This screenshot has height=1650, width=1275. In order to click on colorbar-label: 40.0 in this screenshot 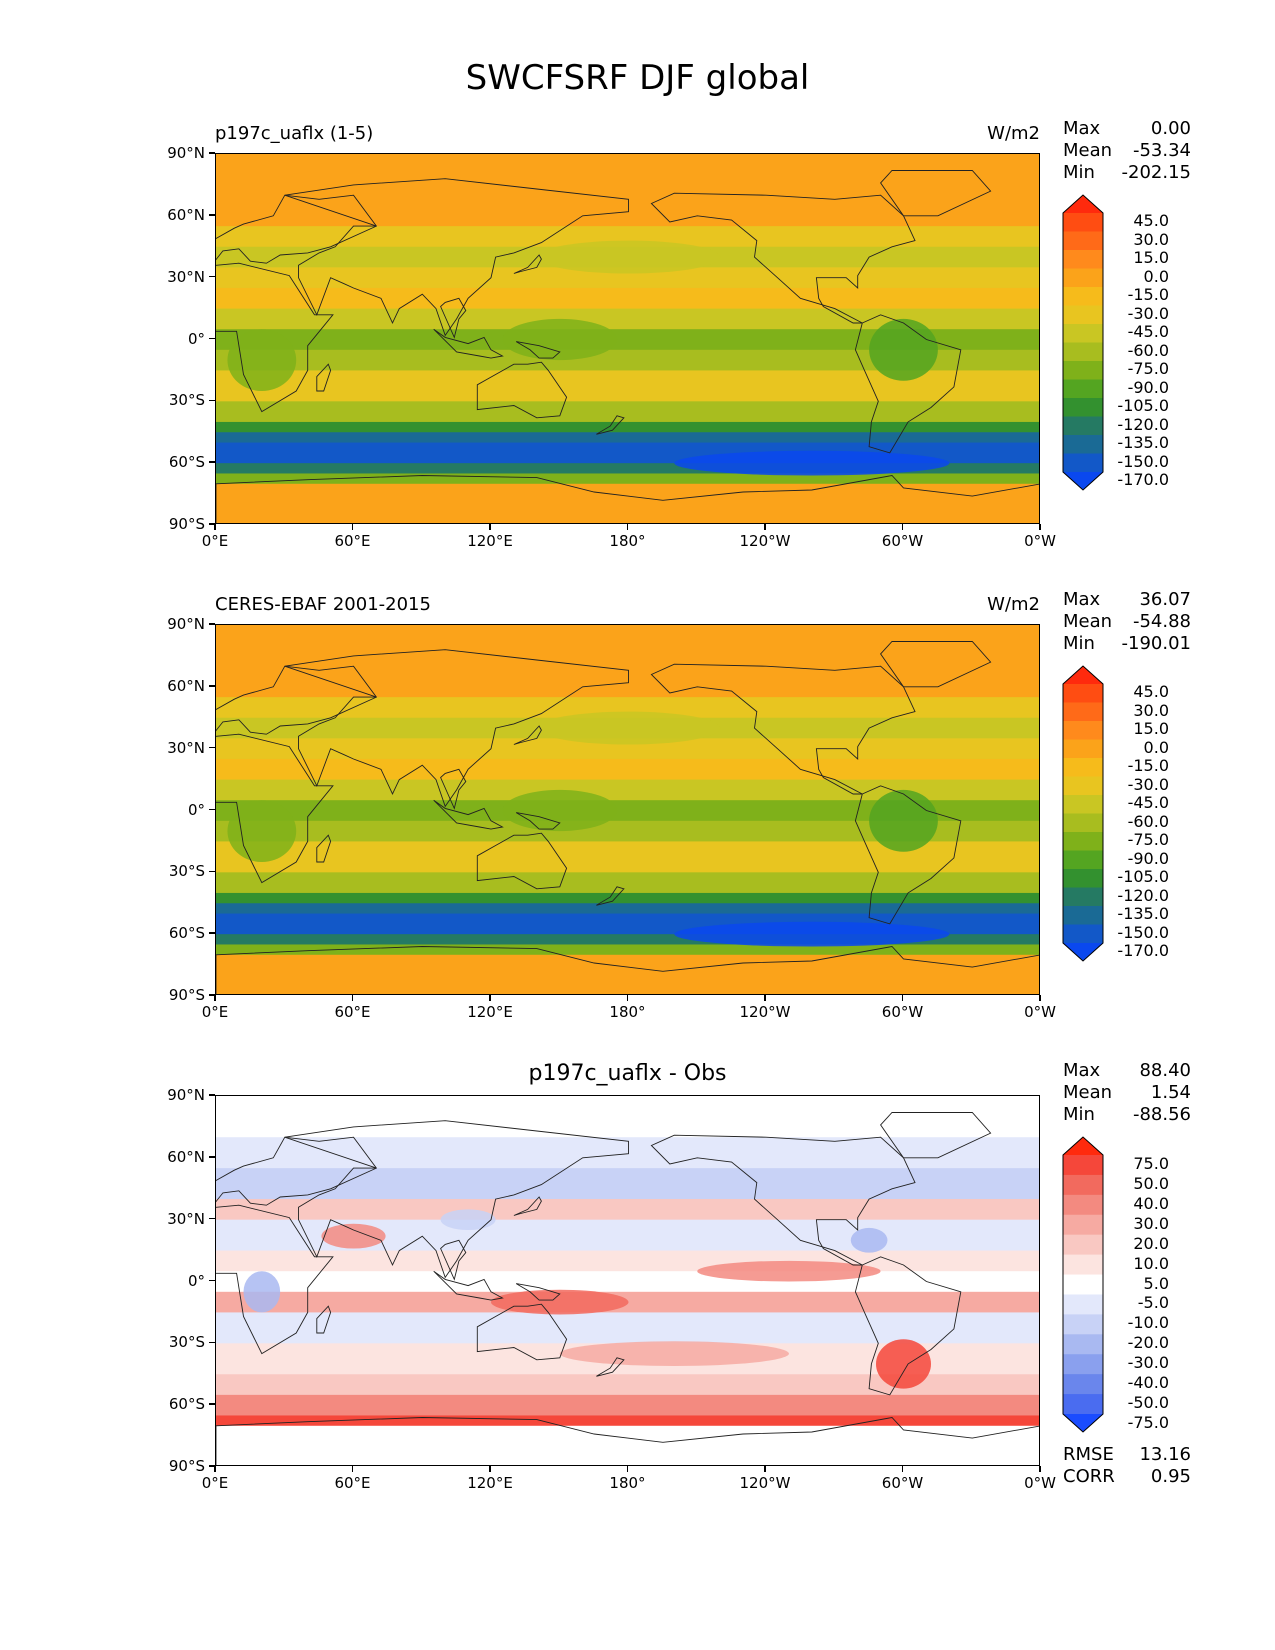, I will do `click(1151, 1203)`.